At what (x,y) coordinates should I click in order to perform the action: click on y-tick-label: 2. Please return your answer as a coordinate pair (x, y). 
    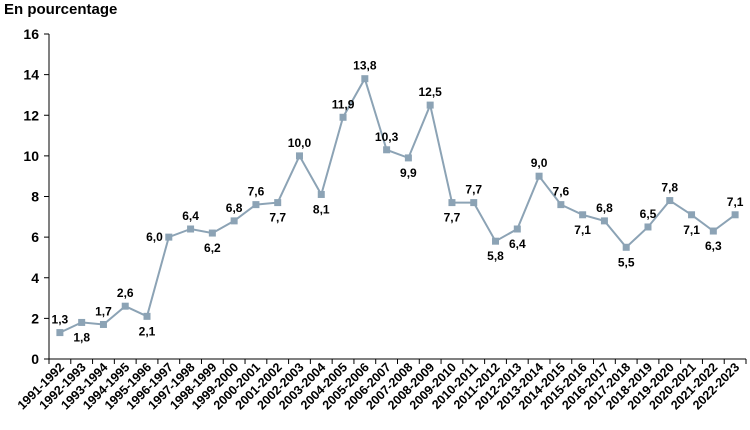
    Looking at the image, I should click on (35, 318).